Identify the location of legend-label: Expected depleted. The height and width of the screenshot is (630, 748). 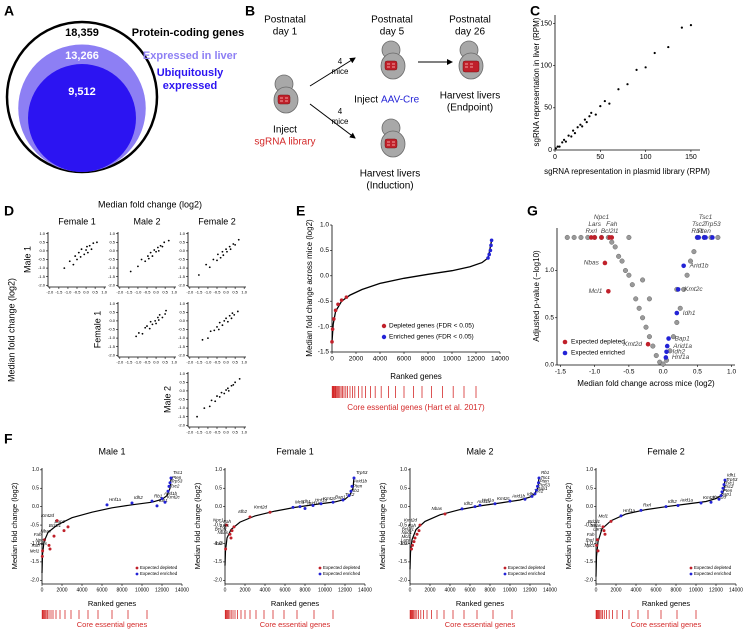
(527, 567).